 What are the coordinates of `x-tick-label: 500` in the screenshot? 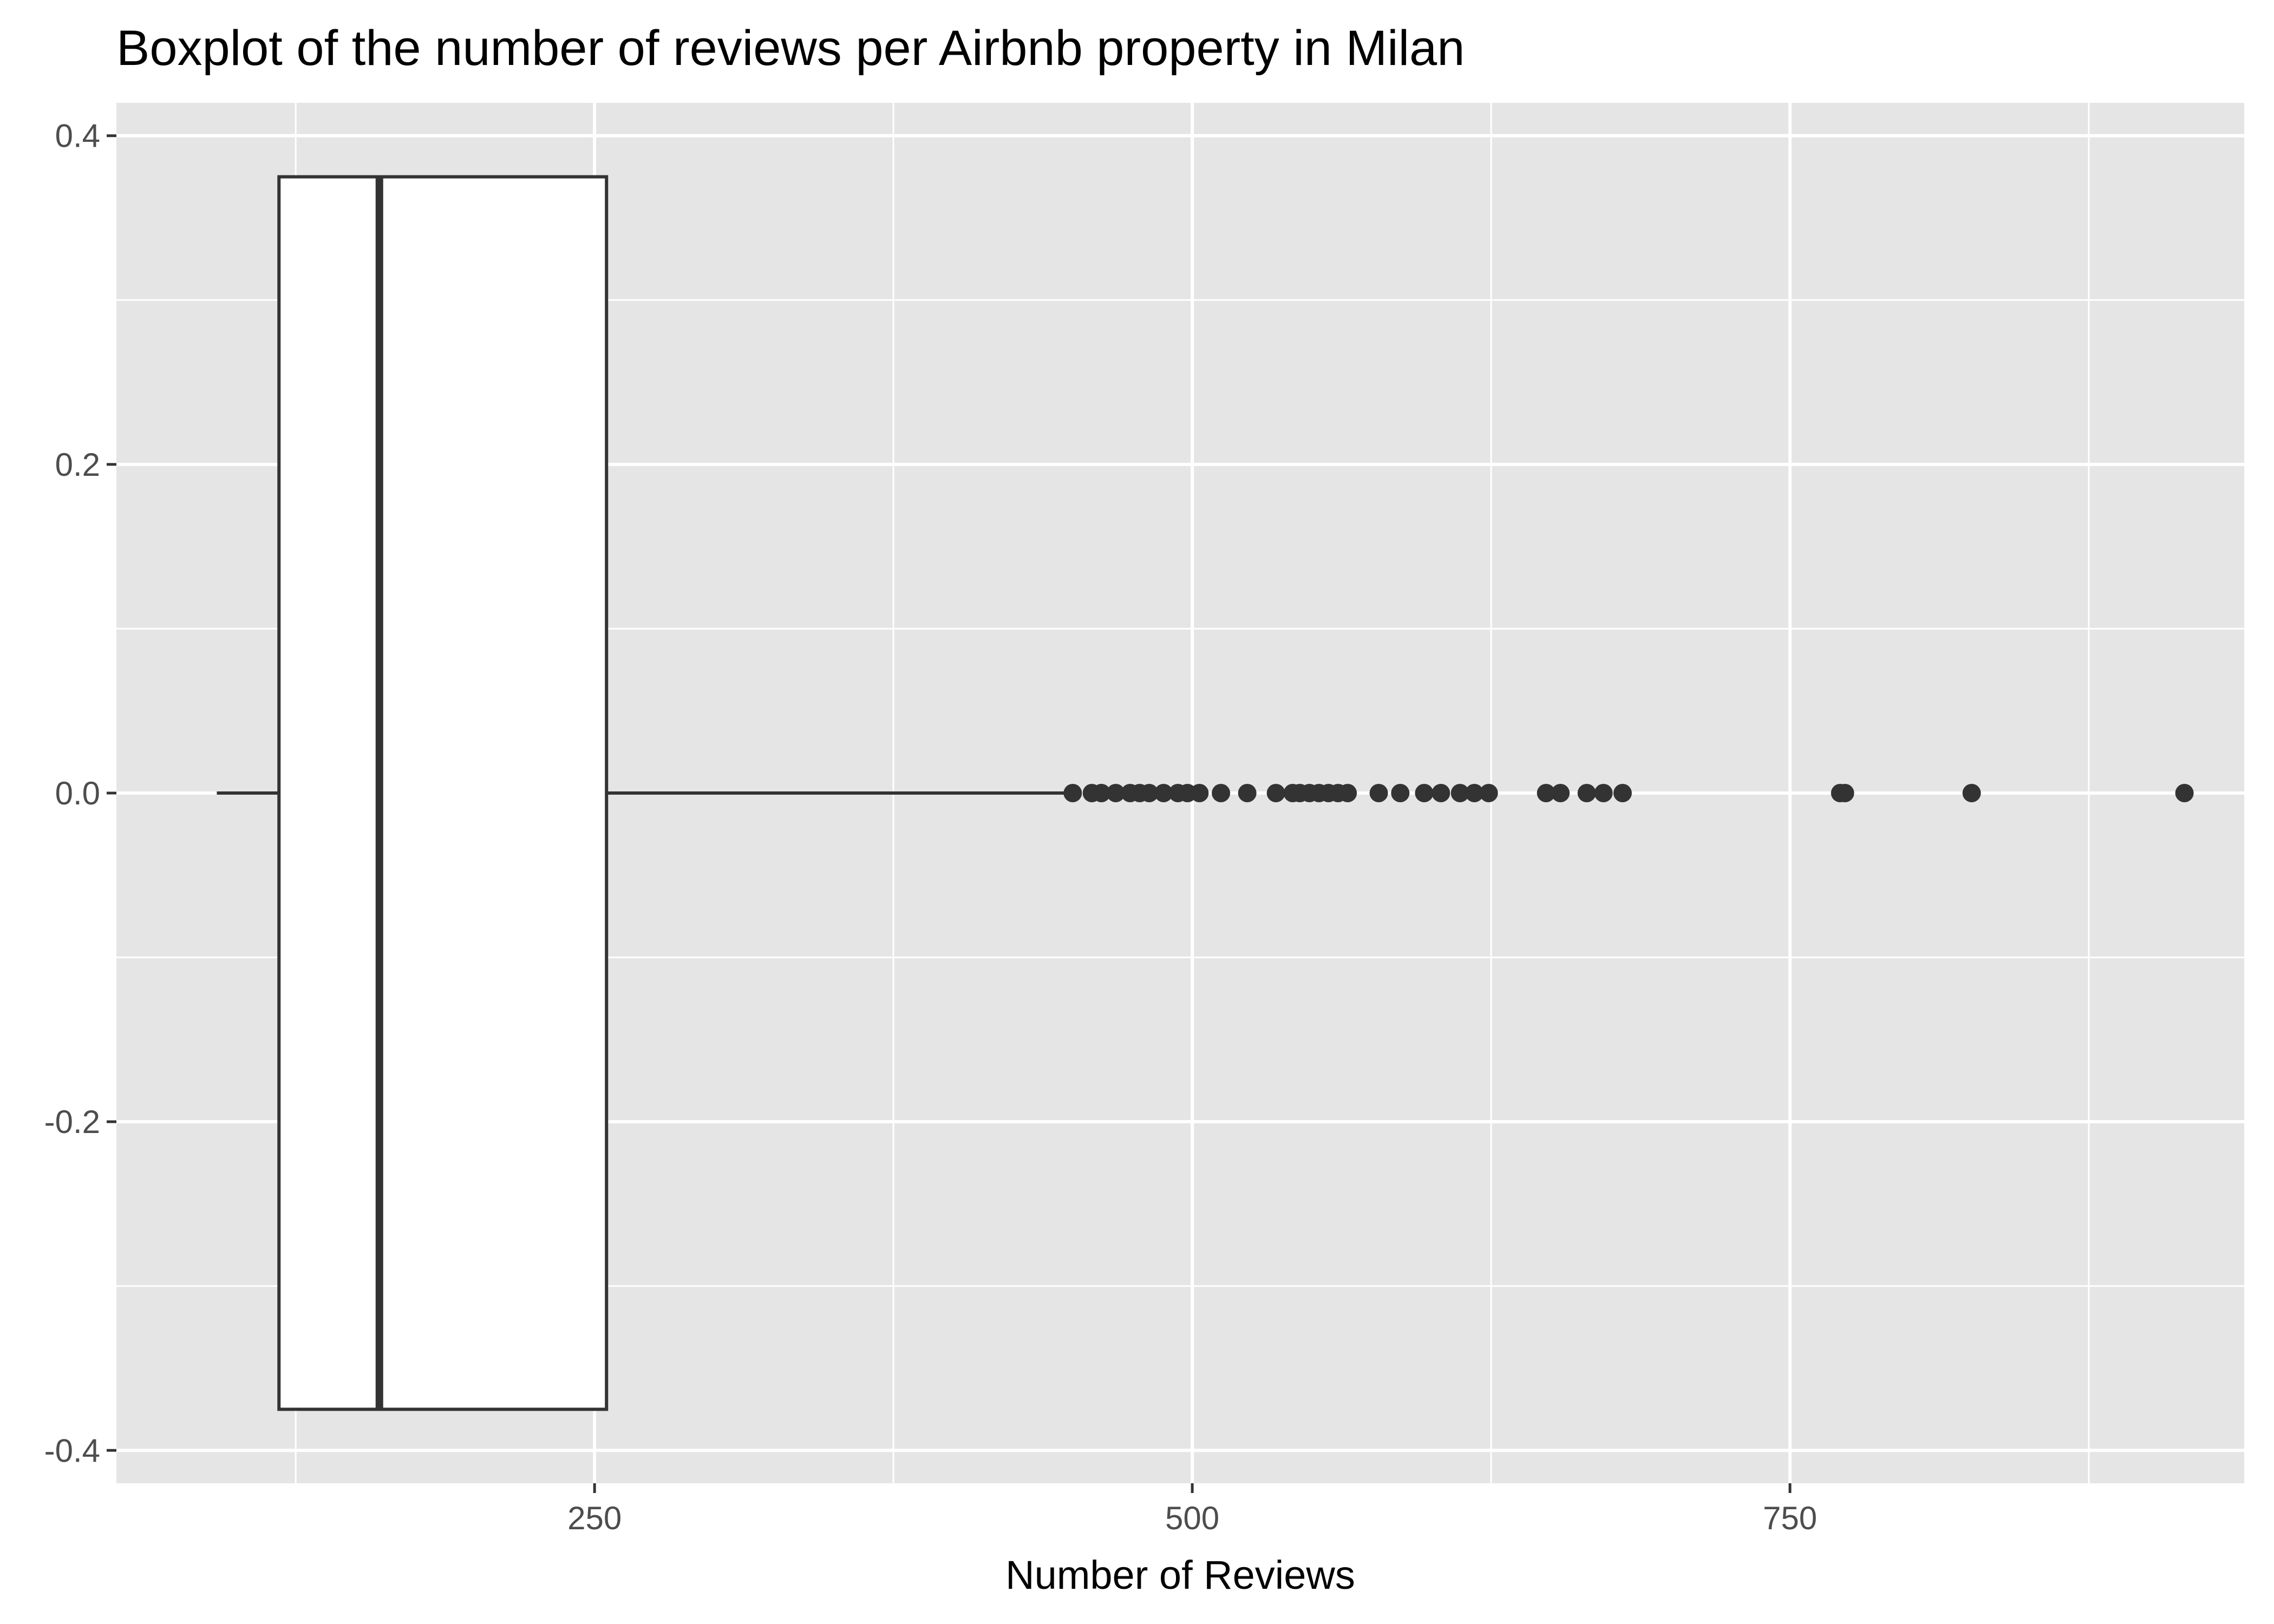 It's located at (1192, 1518).